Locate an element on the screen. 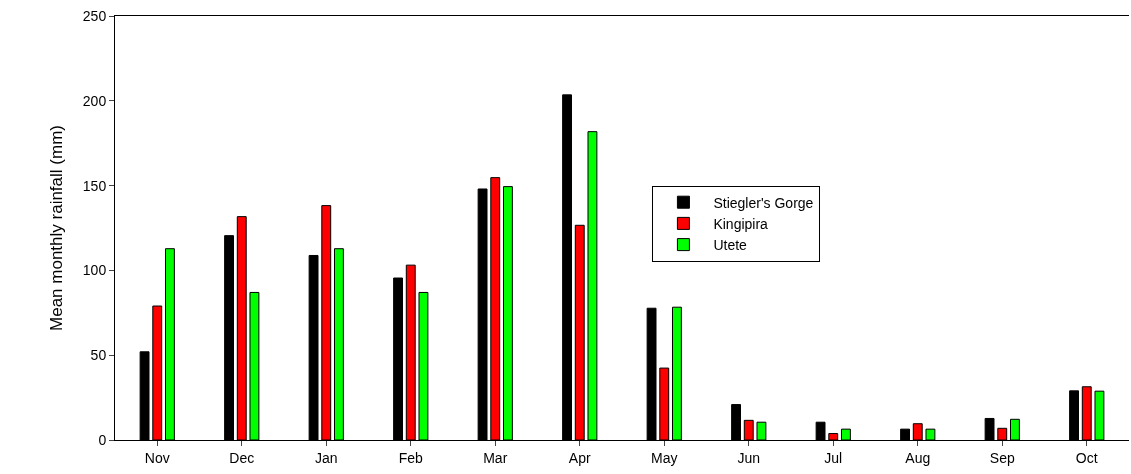 The width and height of the screenshot is (1131, 474). x-tick-label: Dec is located at coordinates (242, 457).